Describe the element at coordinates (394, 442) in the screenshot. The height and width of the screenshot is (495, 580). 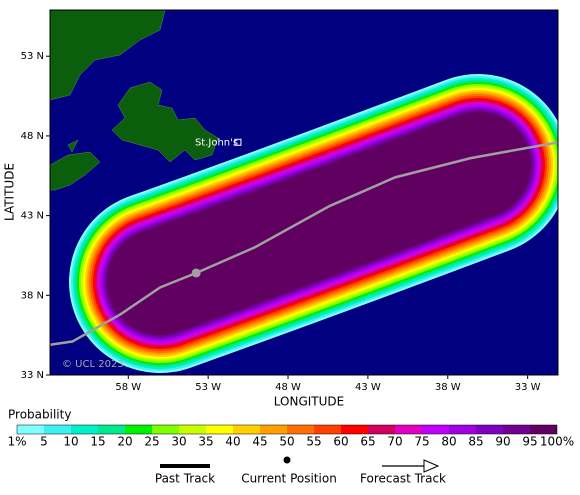
I see `colorbar-label: 70` at that location.